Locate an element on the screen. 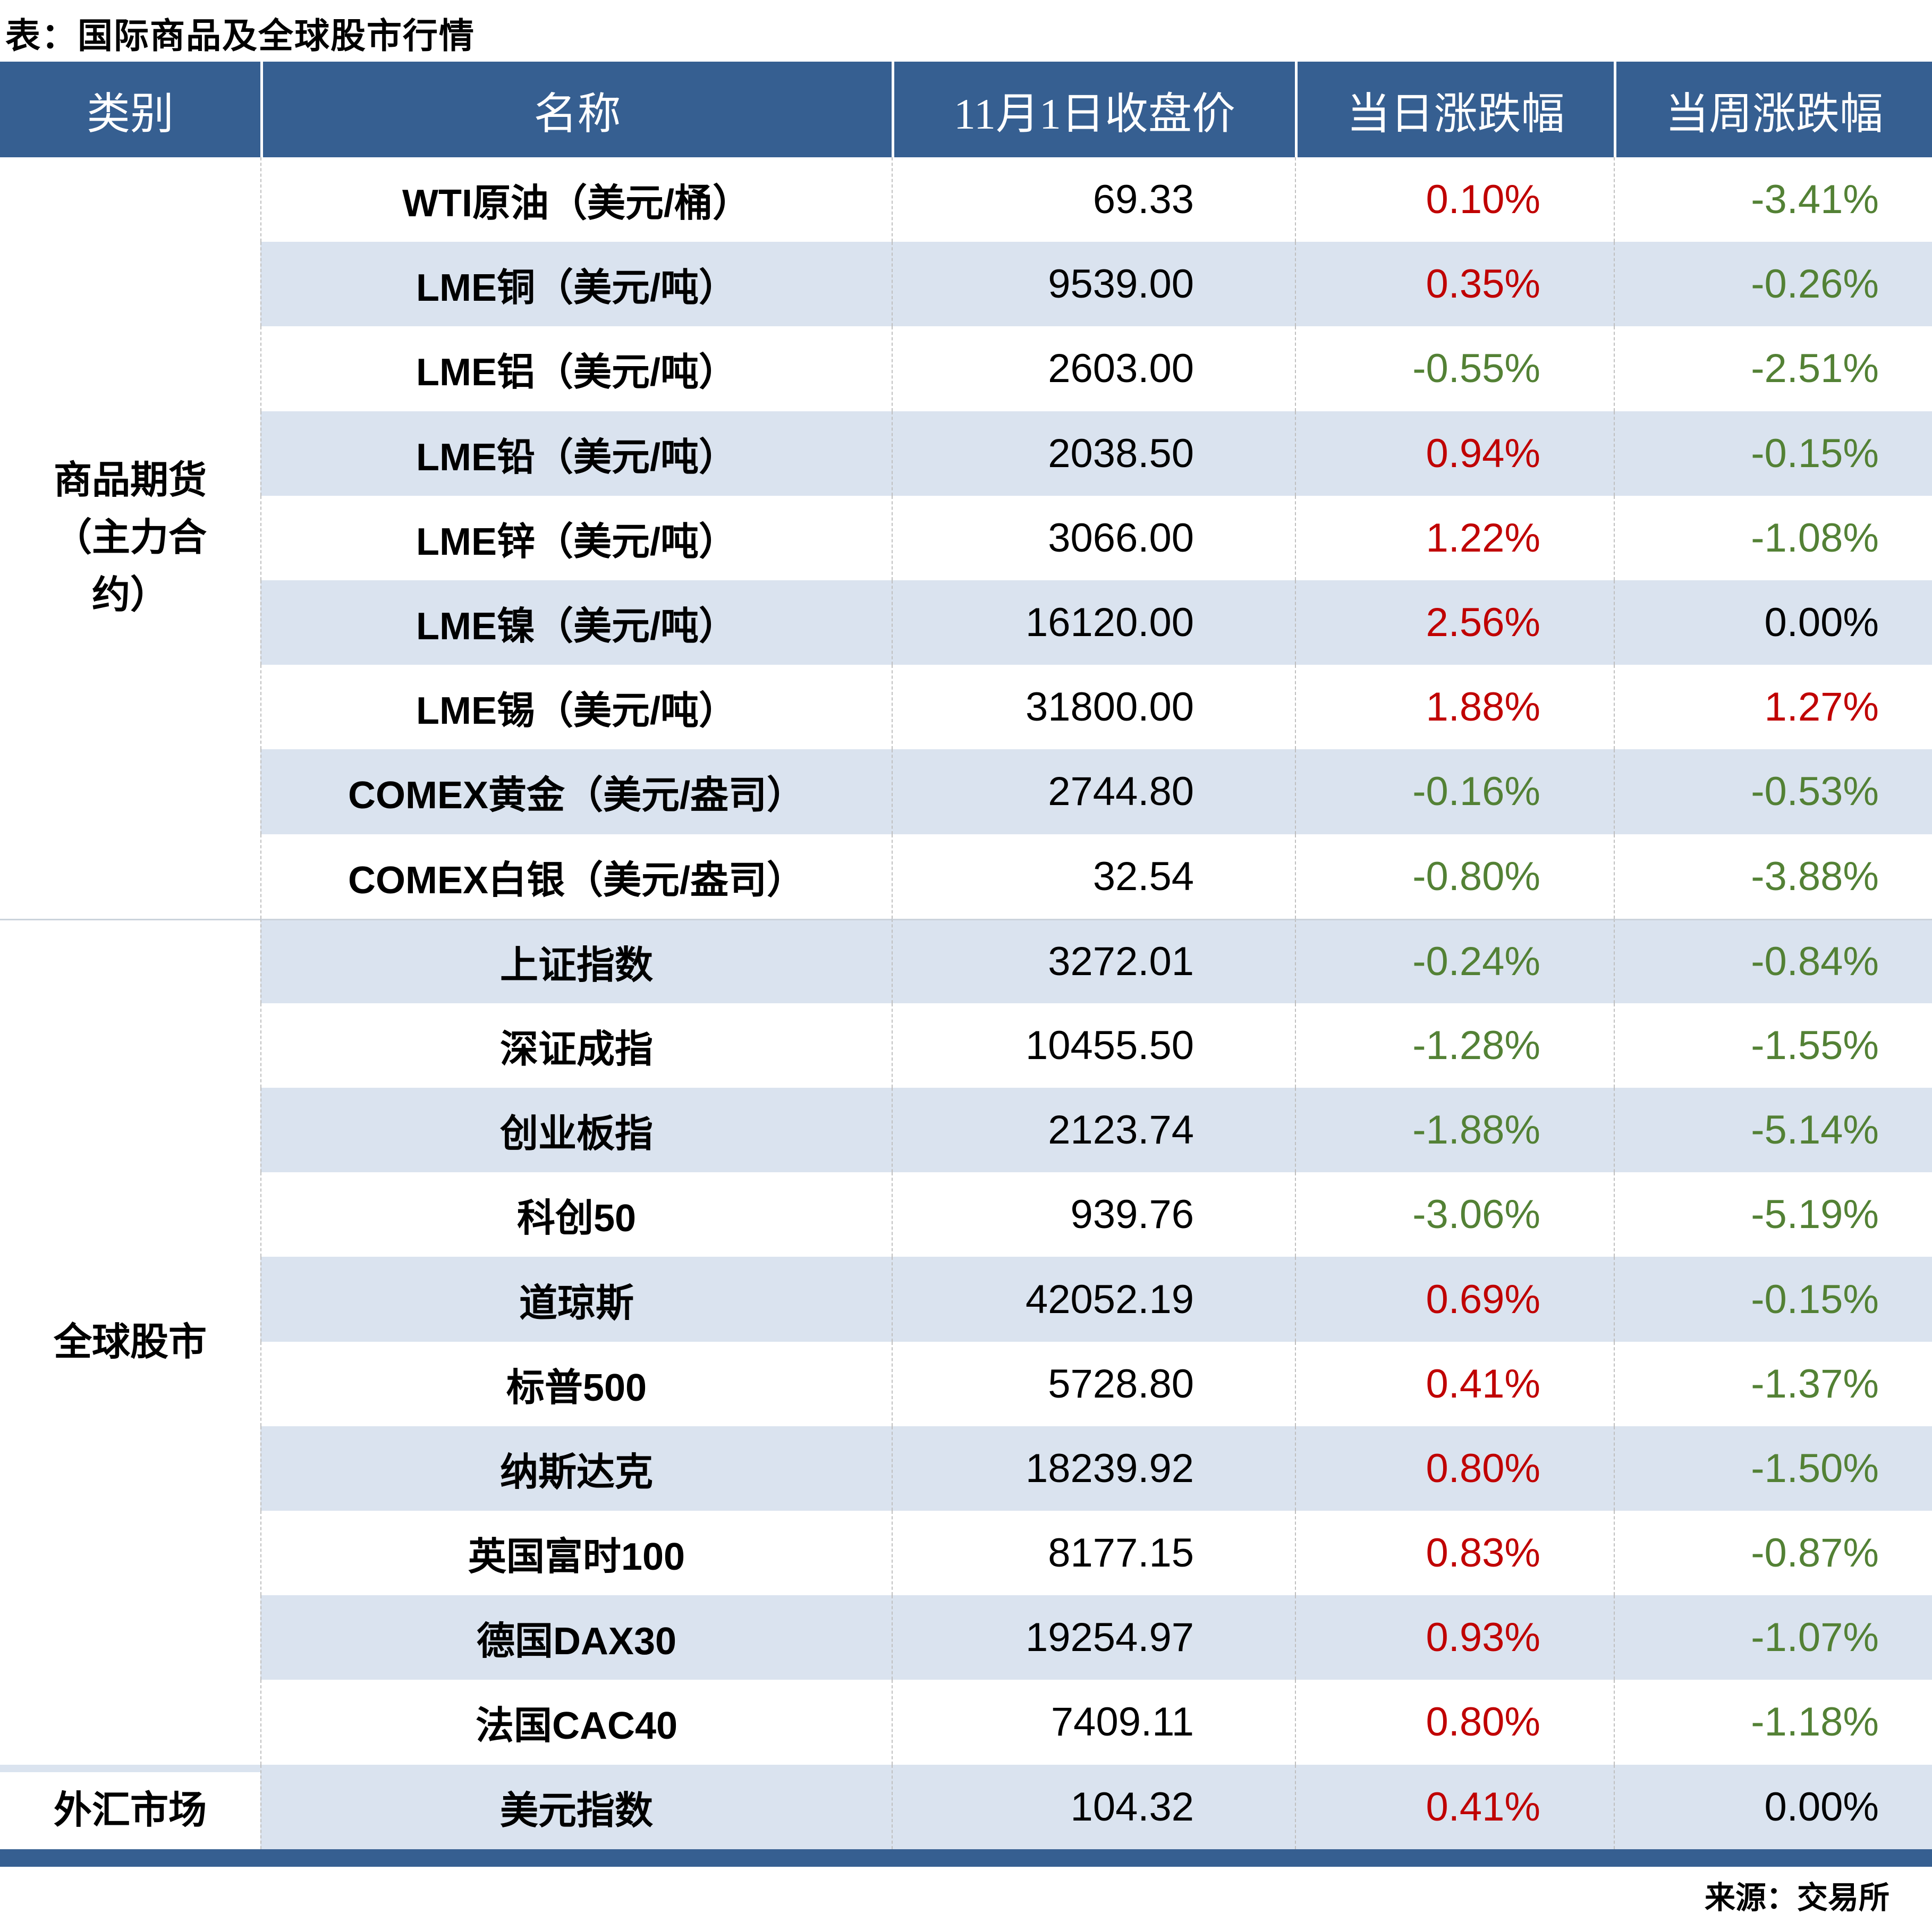 This screenshot has height=1930, width=1932. instrument-name: LME铅（美元/吨） is located at coordinates (576, 454).